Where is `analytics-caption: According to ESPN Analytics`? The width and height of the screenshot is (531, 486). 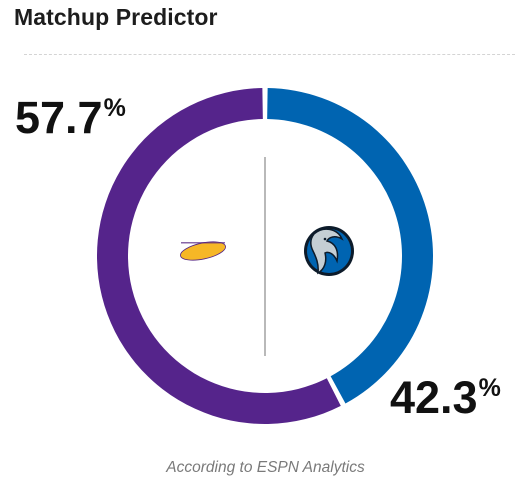
analytics-caption: According to ESPN Analytics is located at coordinates (265, 467).